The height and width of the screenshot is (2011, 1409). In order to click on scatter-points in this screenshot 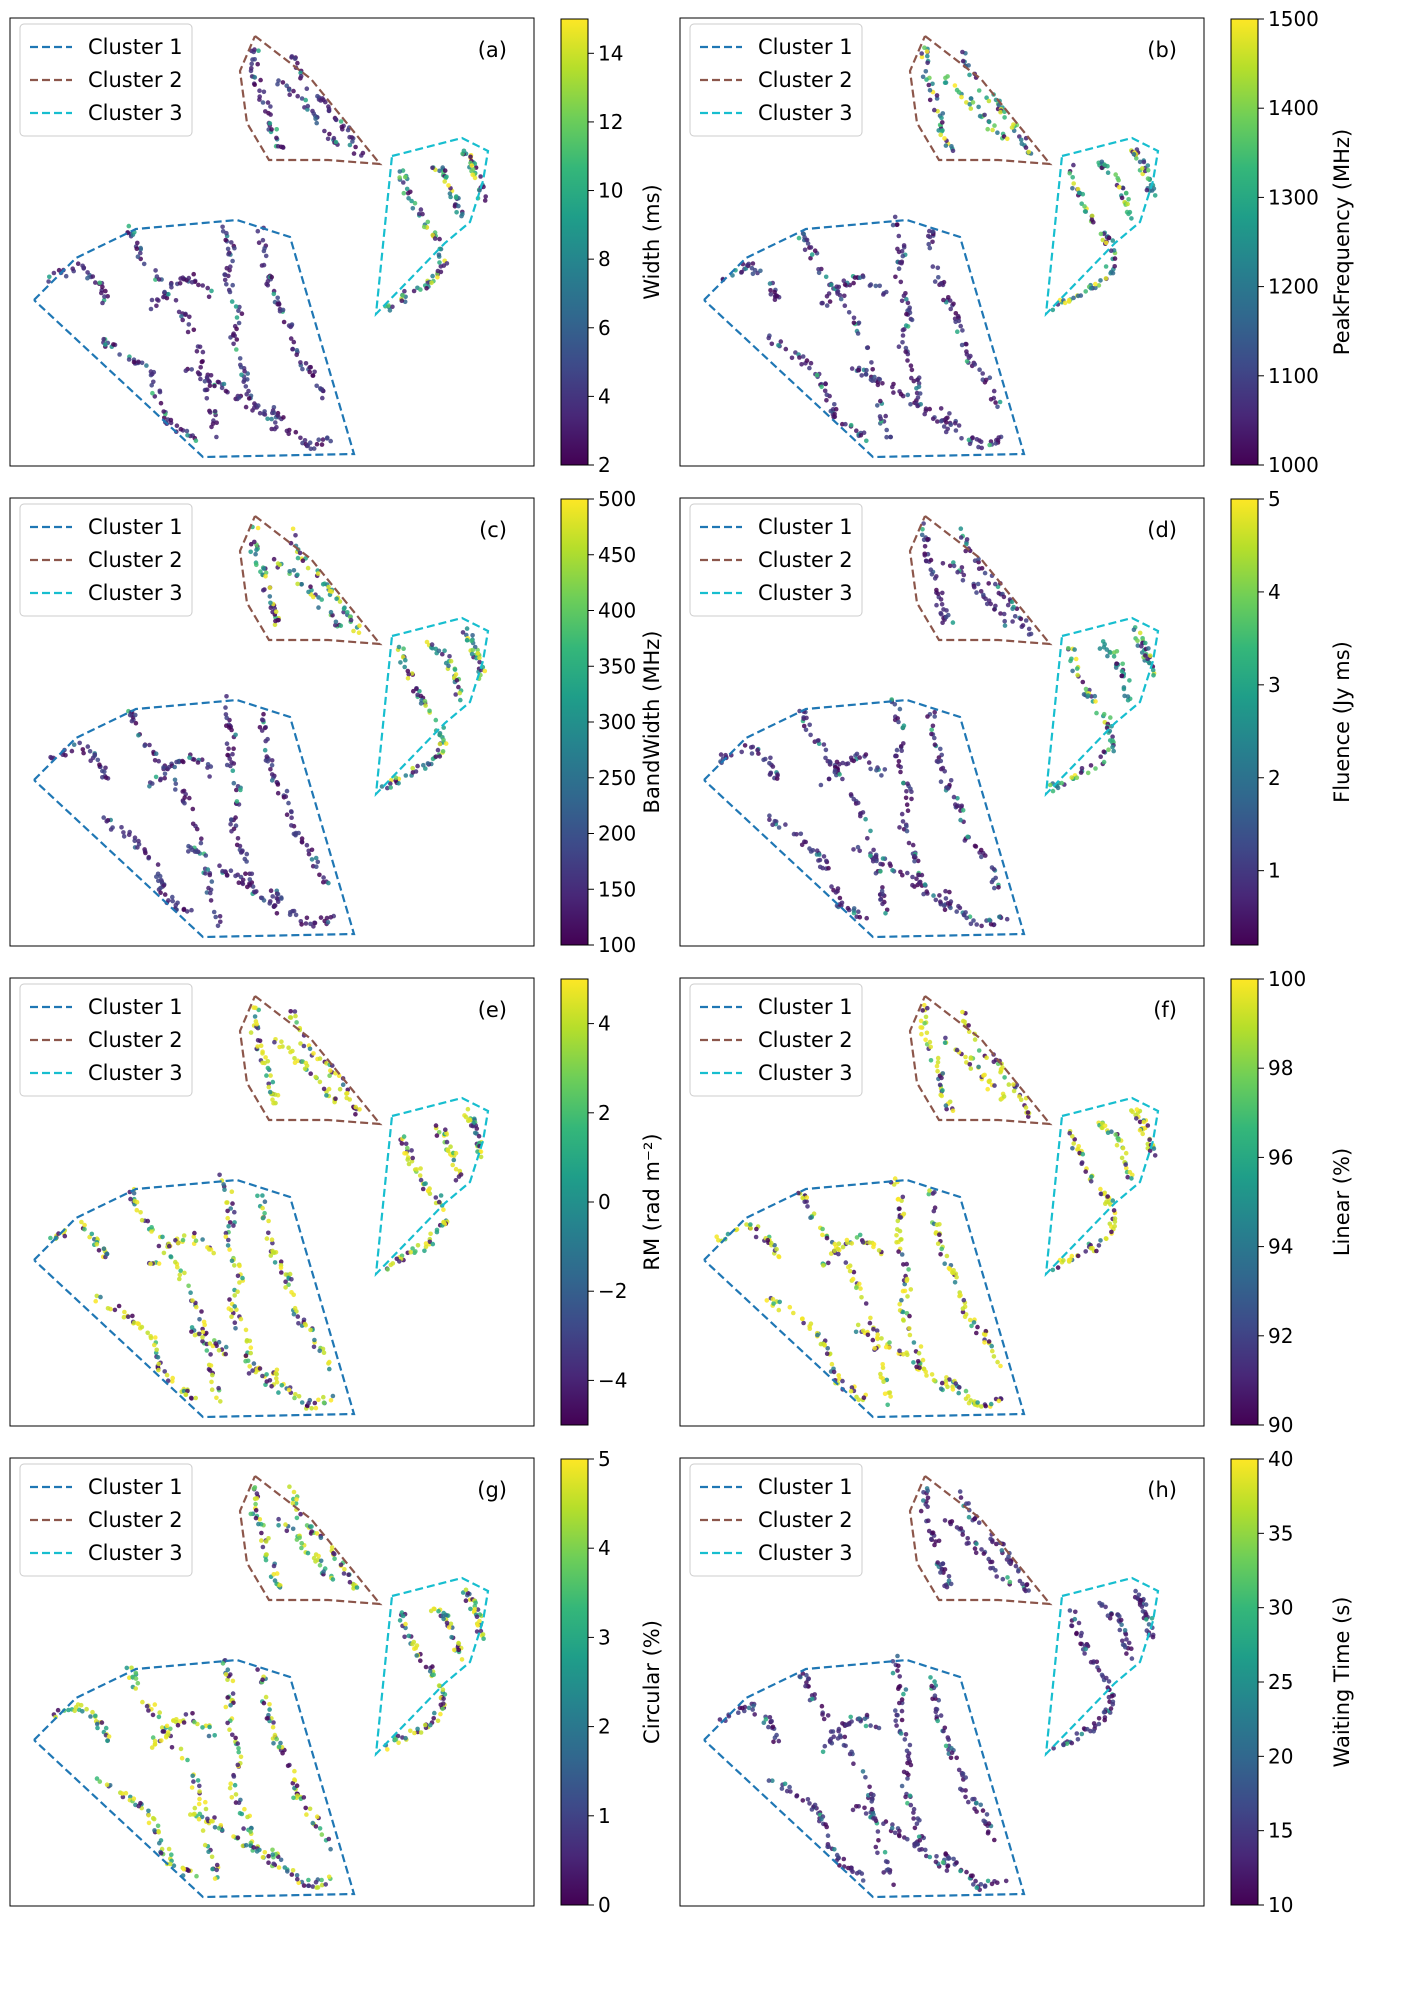, I will do `click(936, 1689)`.